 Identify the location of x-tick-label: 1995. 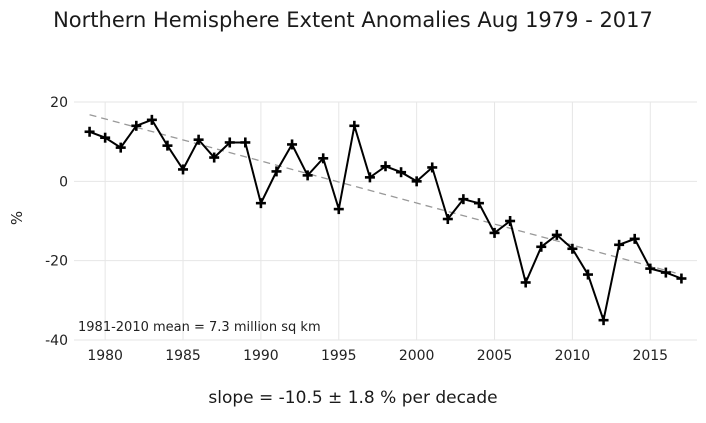
(339, 356).